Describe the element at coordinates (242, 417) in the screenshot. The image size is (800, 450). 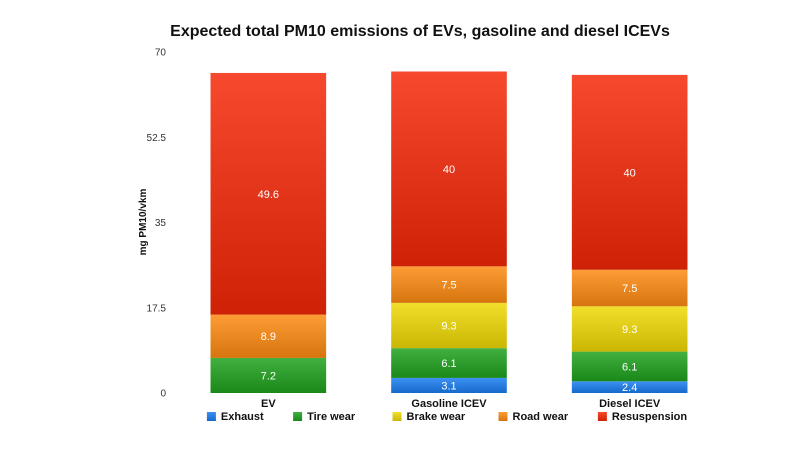
I see `legend-label: Exhaust` at that location.